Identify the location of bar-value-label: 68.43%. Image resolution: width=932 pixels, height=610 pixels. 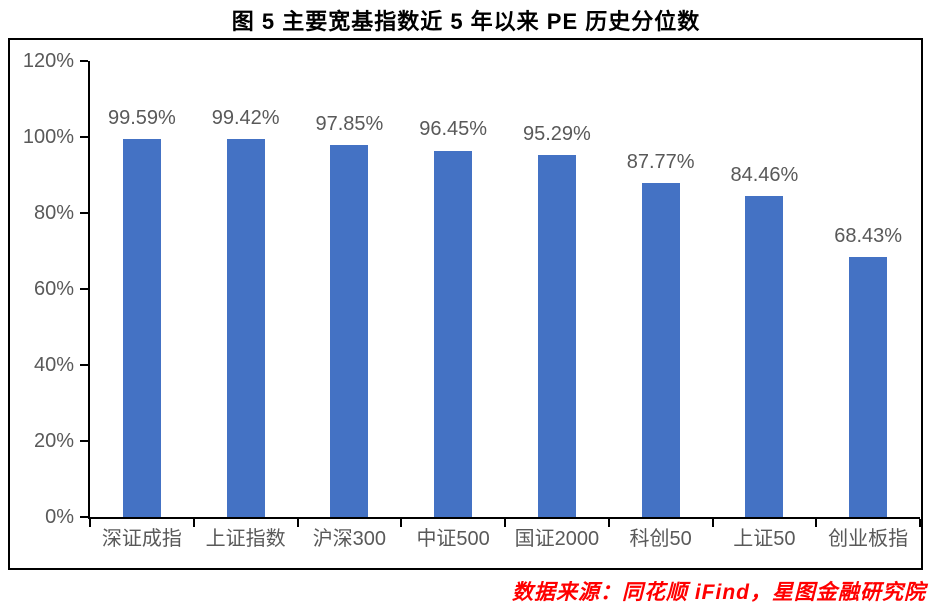
(868, 235).